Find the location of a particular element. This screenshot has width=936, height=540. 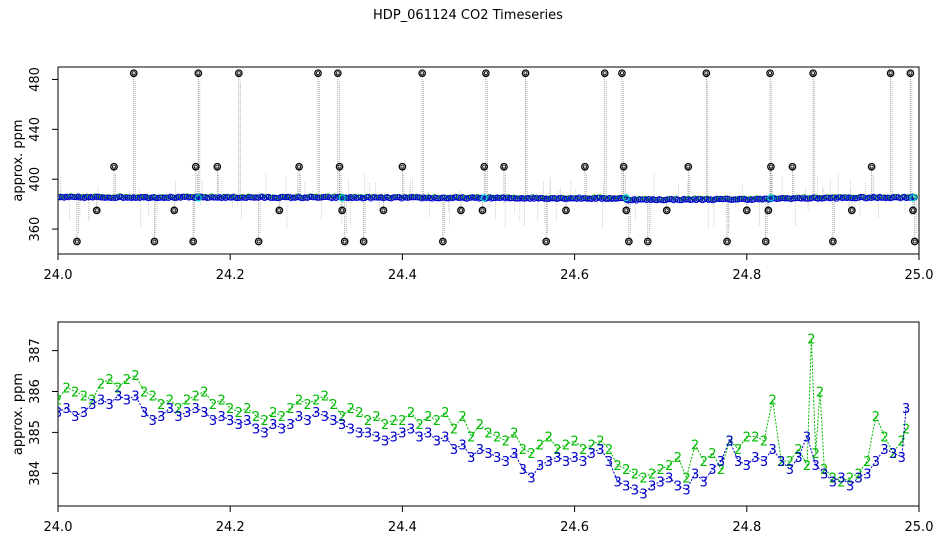

cyan-marker is located at coordinates (484, 198).